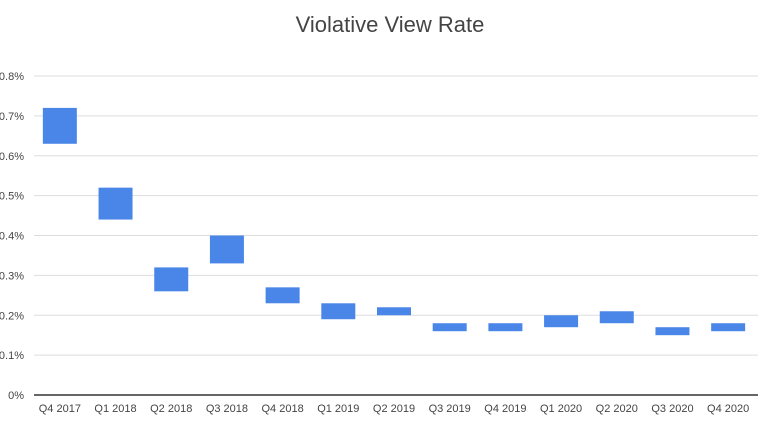  Describe the element at coordinates (12, 316) in the screenshot. I see `y-tick-label: 0.2%` at that location.